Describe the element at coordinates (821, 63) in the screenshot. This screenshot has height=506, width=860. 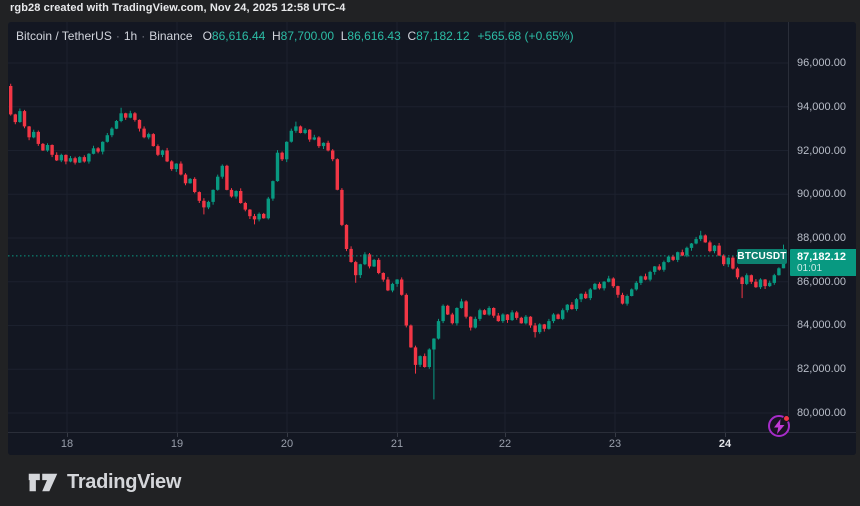
I see `price-tick-label: 96,000.00` at that location.